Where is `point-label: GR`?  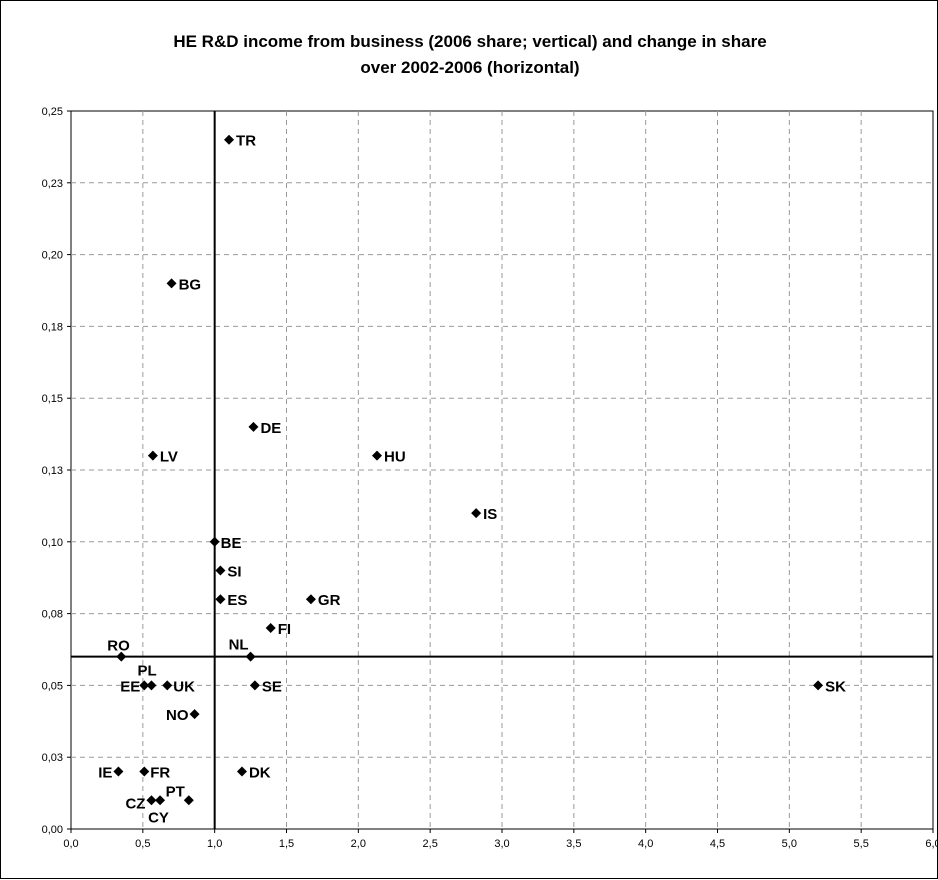 point-label: GR is located at coordinates (329, 600).